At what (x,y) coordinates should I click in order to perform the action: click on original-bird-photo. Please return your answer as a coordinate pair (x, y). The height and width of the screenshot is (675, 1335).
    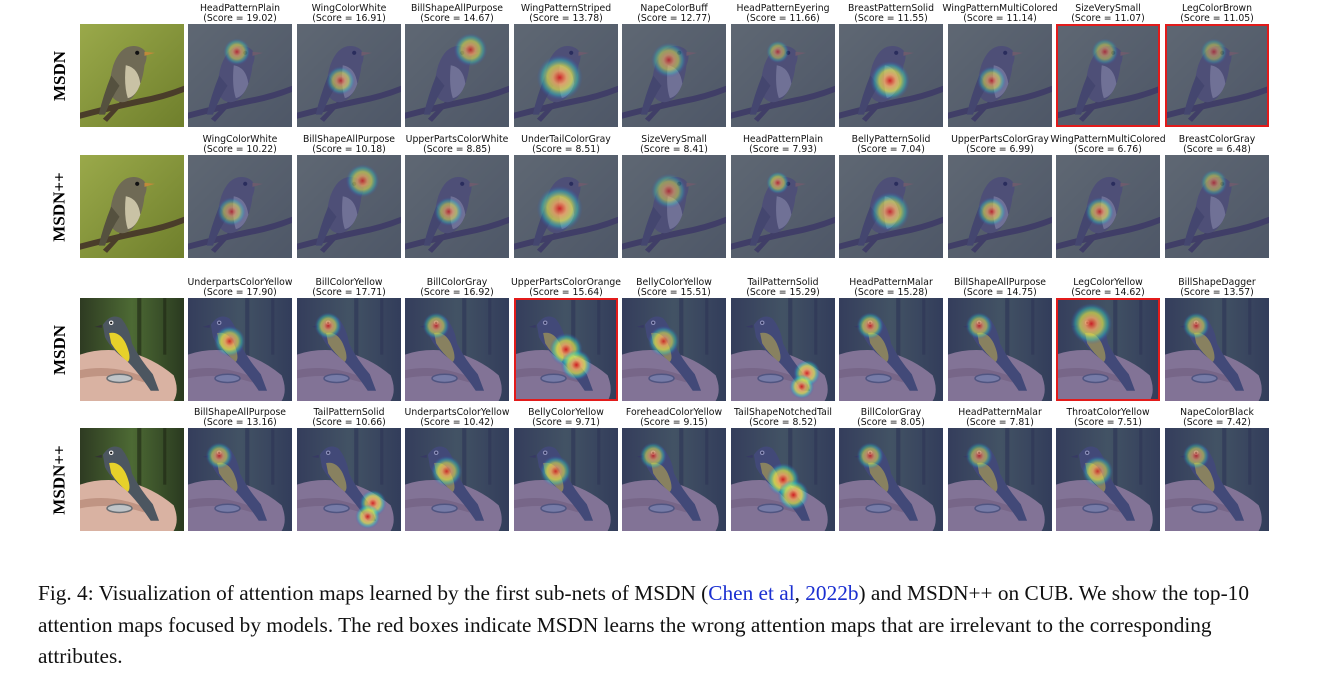
    Looking at the image, I should click on (132, 479).